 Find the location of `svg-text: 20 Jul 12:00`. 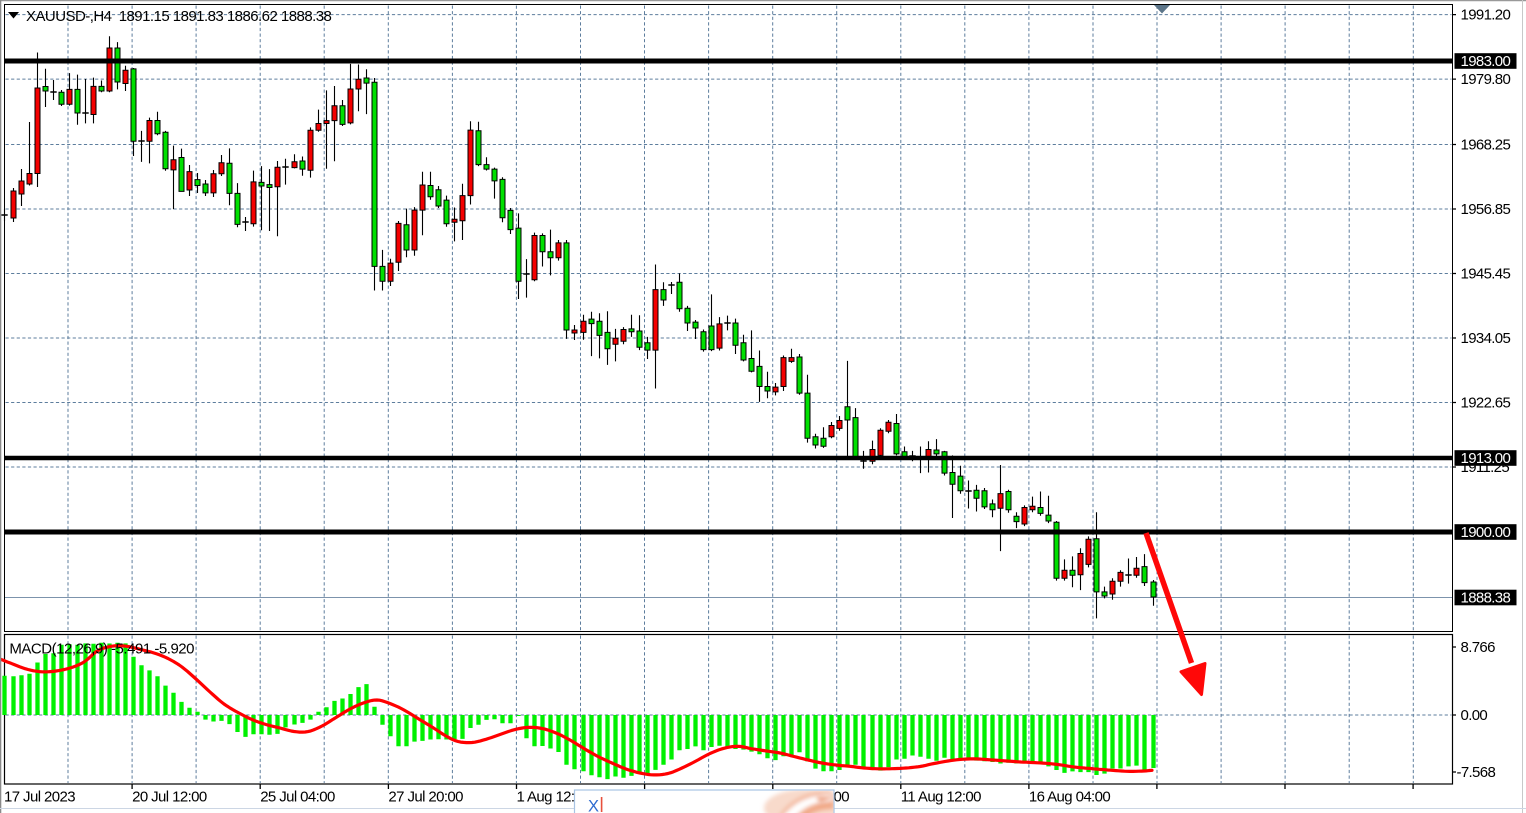

svg-text: 20 Jul 12:00 is located at coordinates (169, 797).